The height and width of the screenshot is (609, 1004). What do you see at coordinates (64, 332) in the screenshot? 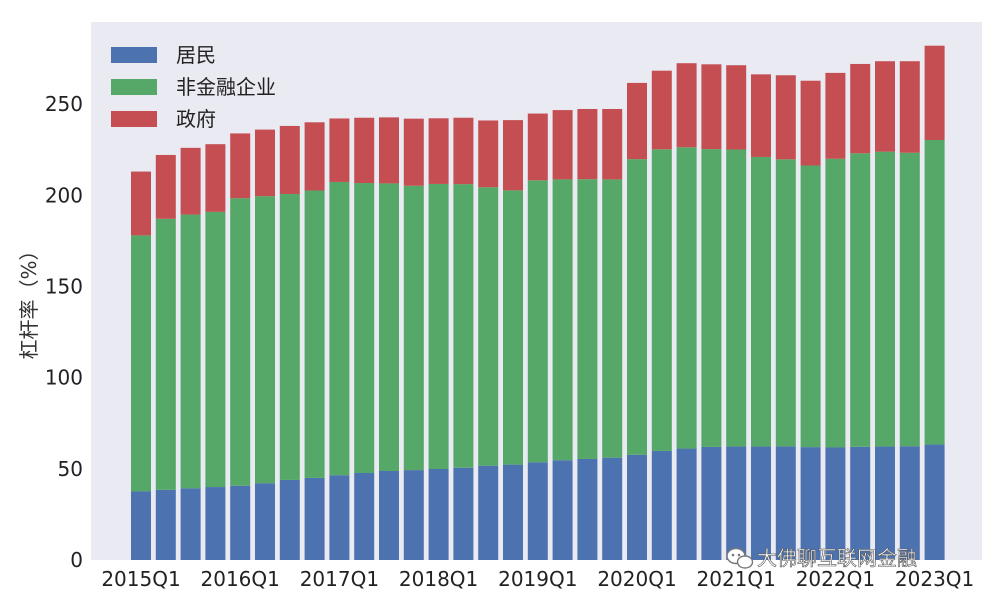
I see `y-axis-ticks: 0 50 100 150 200 250` at bounding box center [64, 332].